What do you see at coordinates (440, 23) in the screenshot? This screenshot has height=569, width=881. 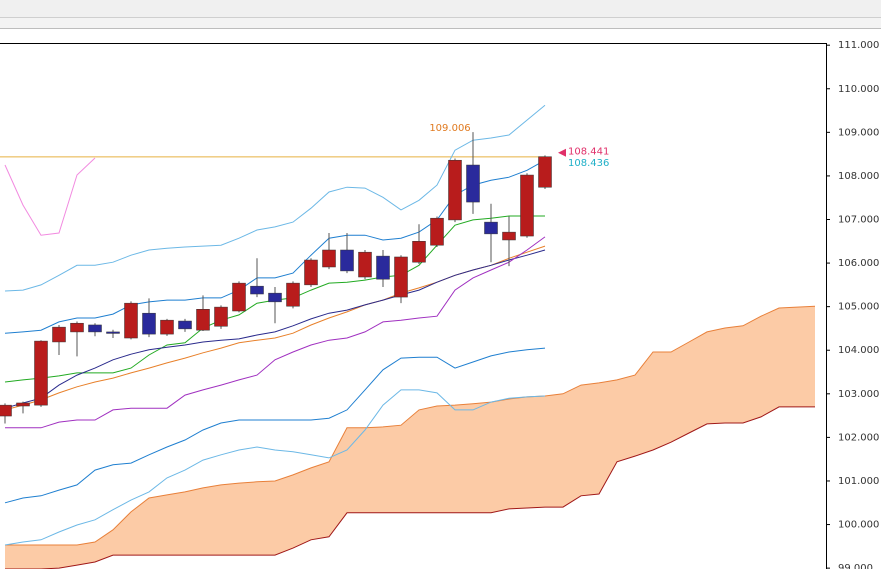 I see `tab-strip` at bounding box center [440, 23].